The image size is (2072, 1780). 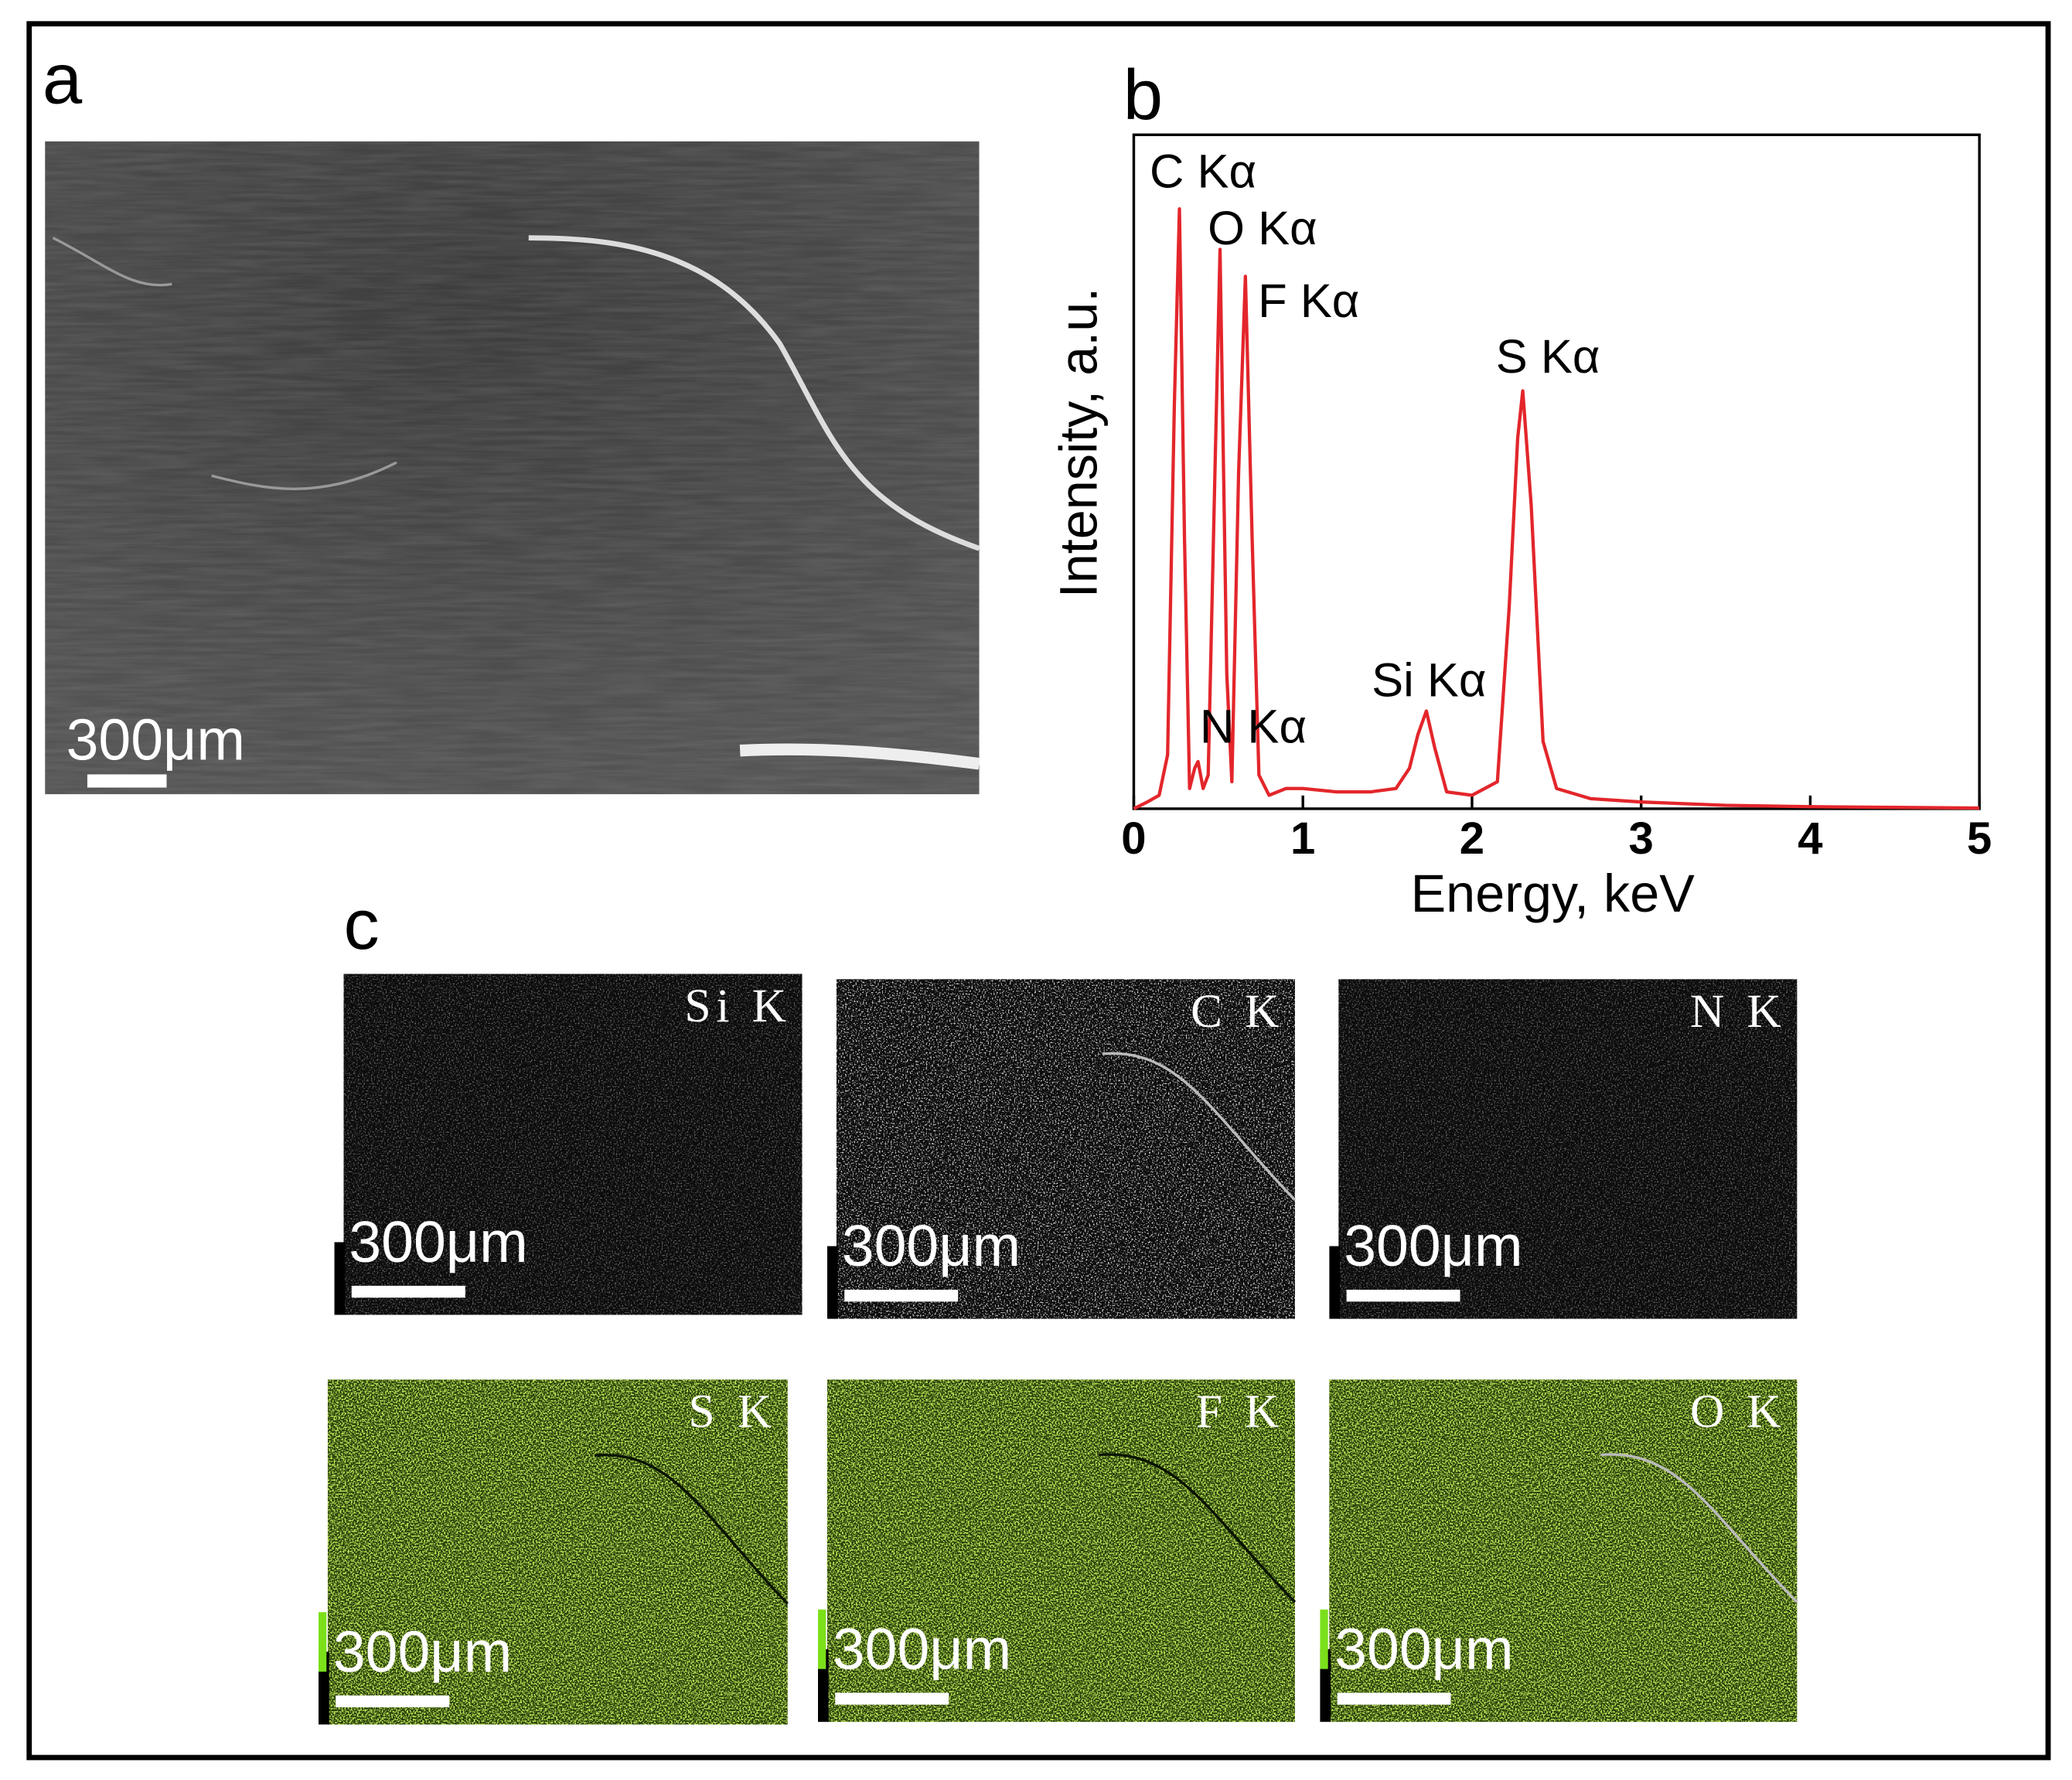 I want to click on y-axis-label: Intensity, a.u., so click(x=1079, y=443).